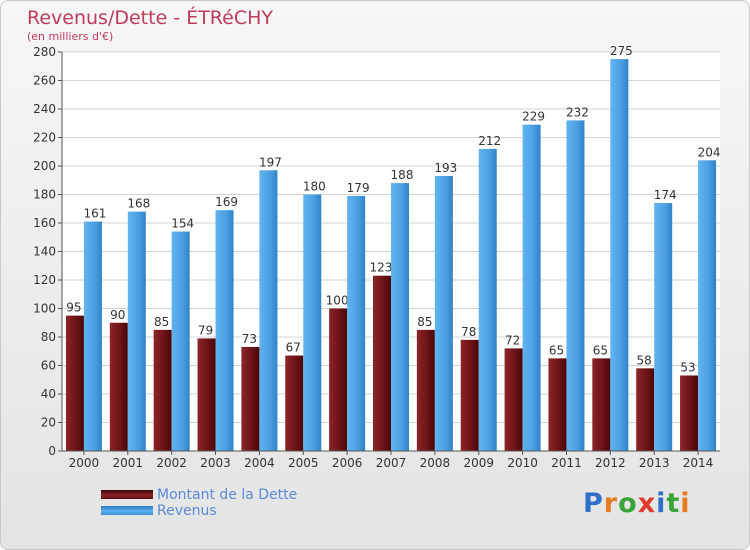 The width and height of the screenshot is (750, 550). I want to click on data-label-revenus: 168, so click(138, 204).